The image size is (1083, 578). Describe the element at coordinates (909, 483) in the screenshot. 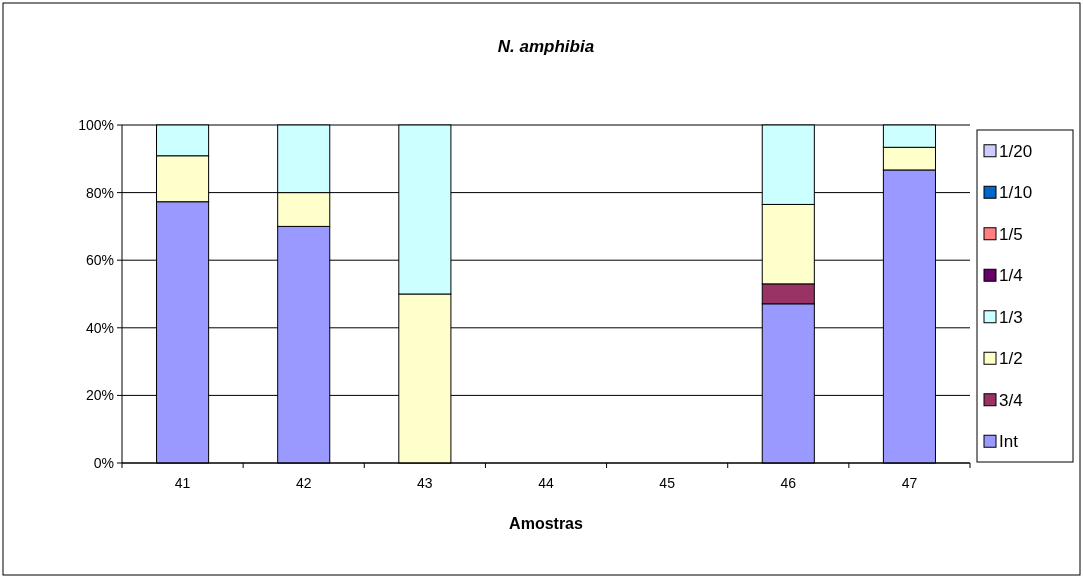

I see `x-tick-label: 47` at that location.